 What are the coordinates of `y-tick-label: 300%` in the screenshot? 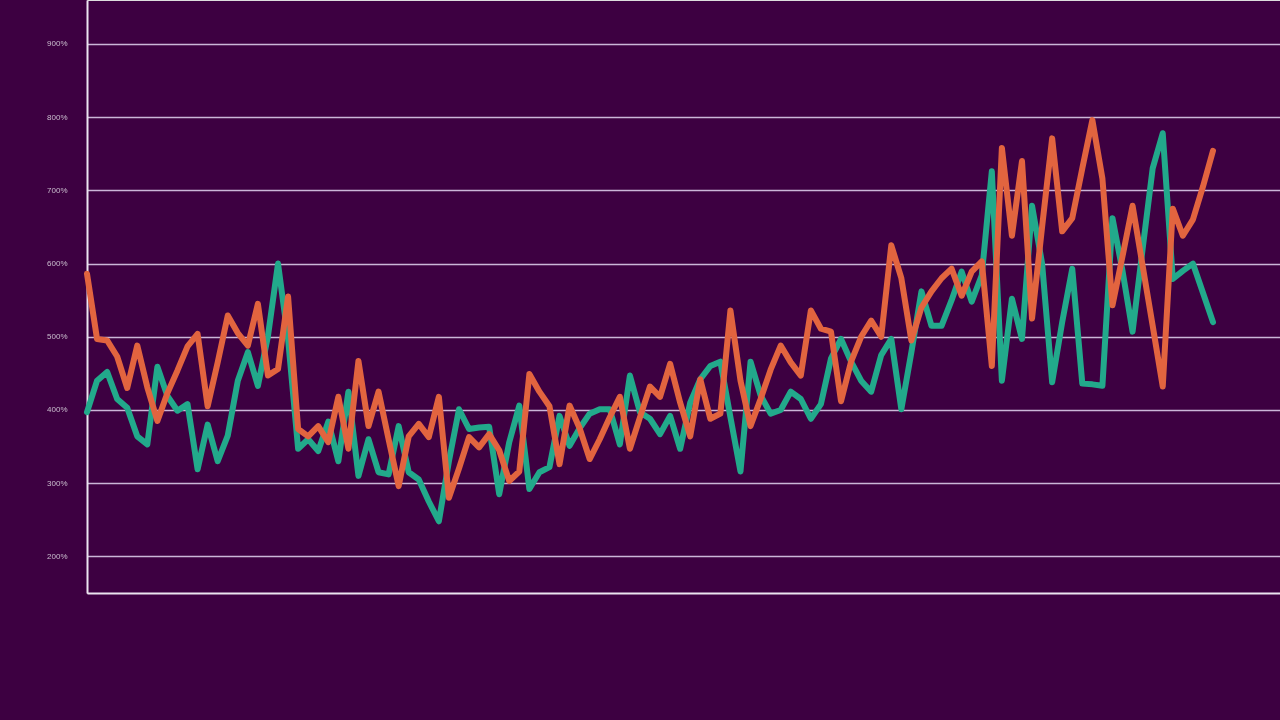 It's located at (57, 483).